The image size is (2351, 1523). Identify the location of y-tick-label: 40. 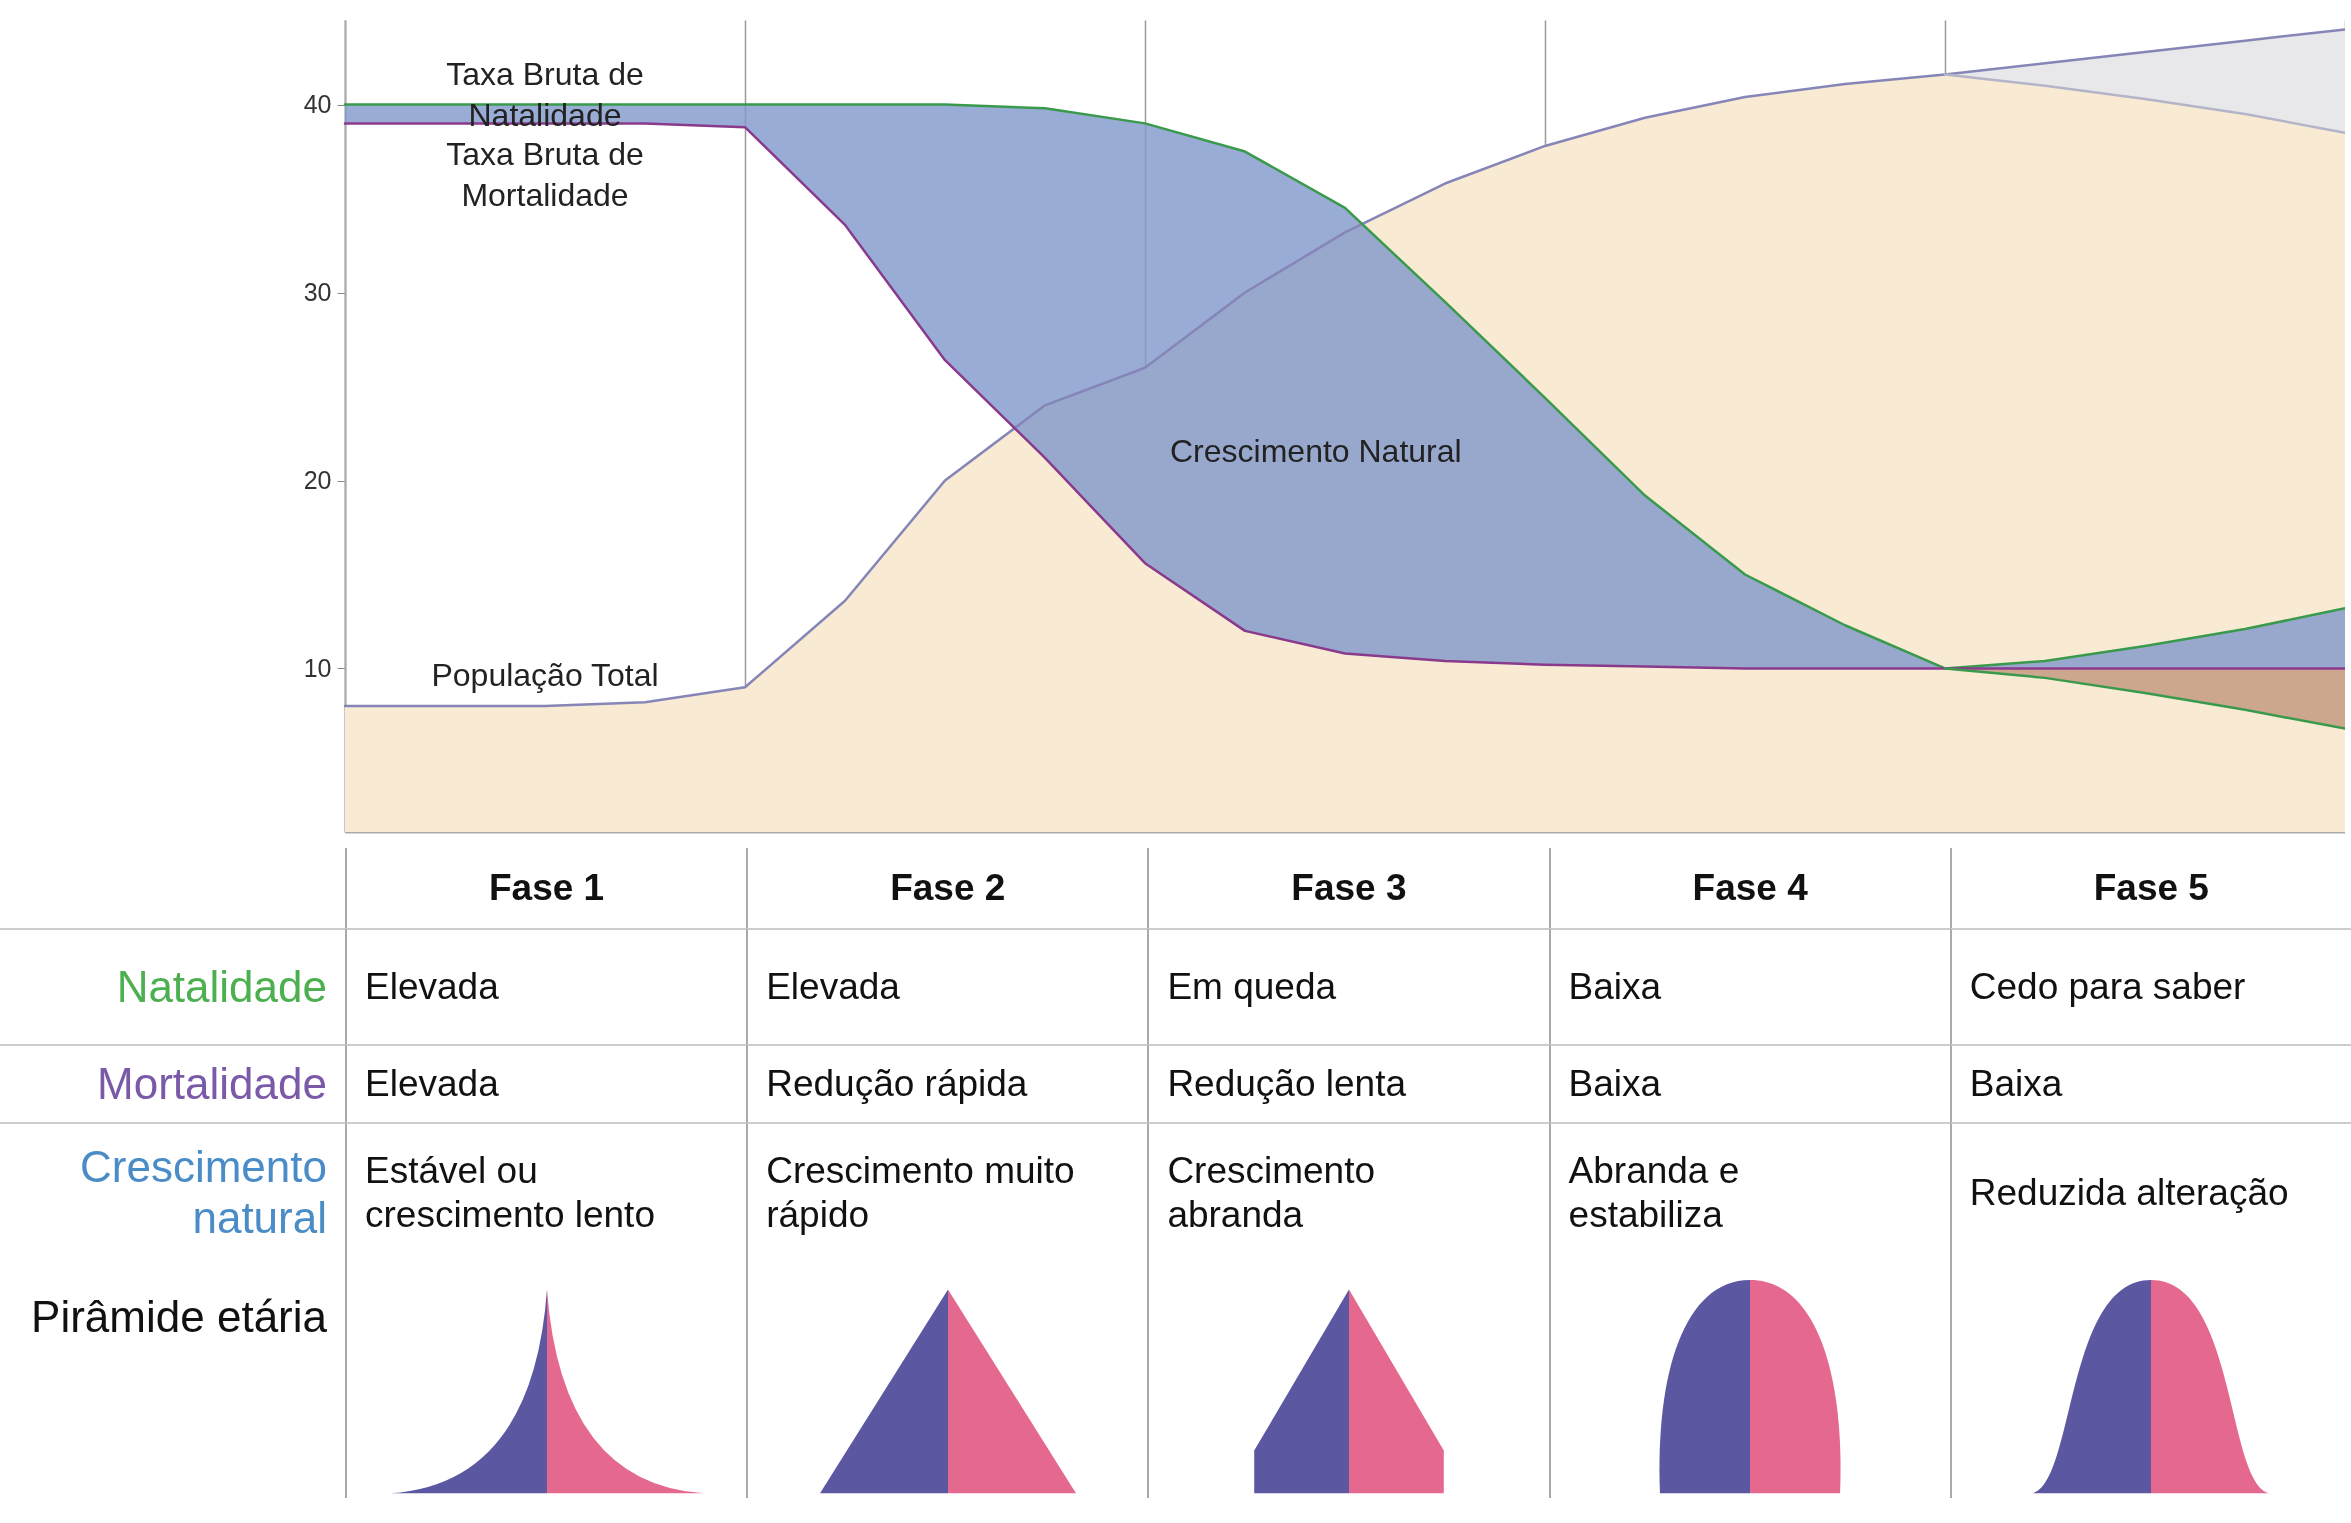
(317, 104).